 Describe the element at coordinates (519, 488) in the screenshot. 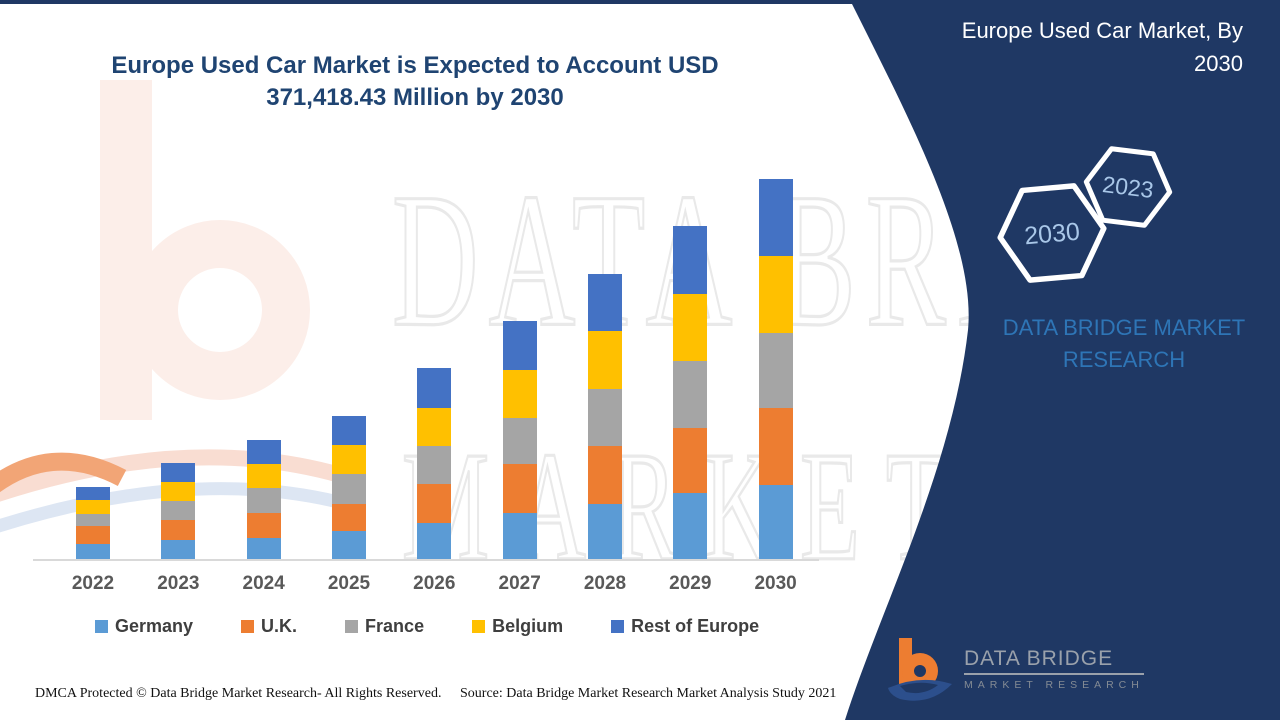

I see `bar-segment-2027-u-k` at that location.